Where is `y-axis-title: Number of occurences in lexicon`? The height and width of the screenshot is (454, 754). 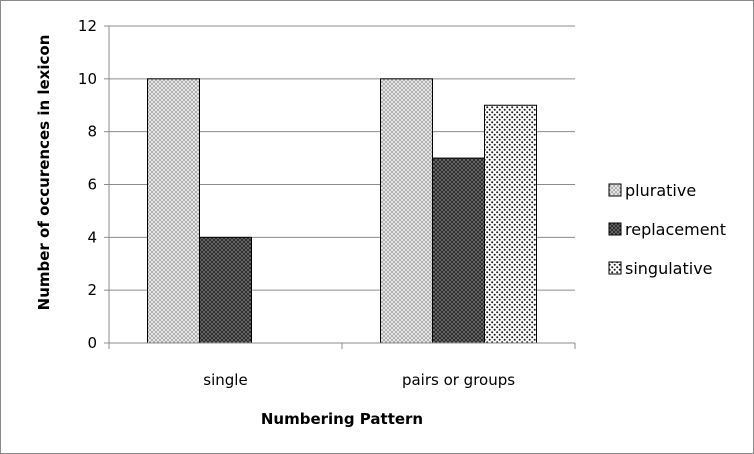 y-axis-title: Number of occurences in lexicon is located at coordinates (44, 173).